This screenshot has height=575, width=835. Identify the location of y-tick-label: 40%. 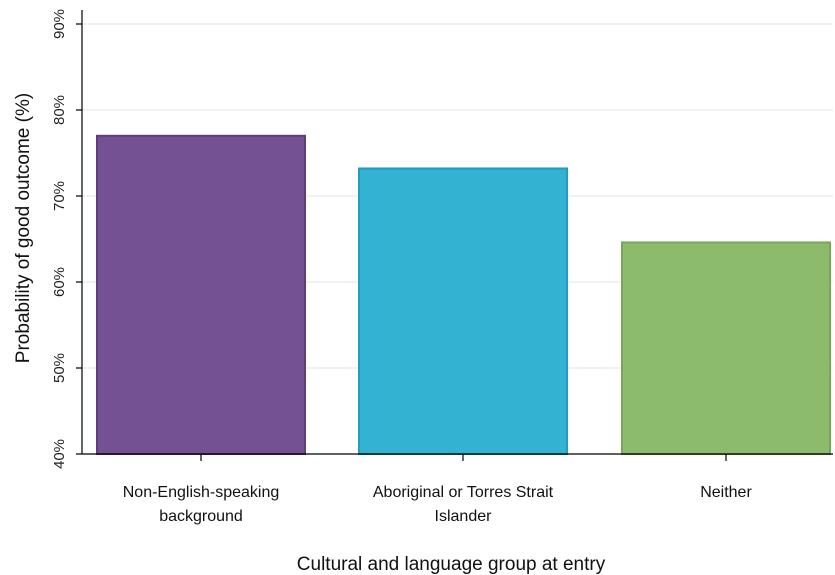
(59, 454).